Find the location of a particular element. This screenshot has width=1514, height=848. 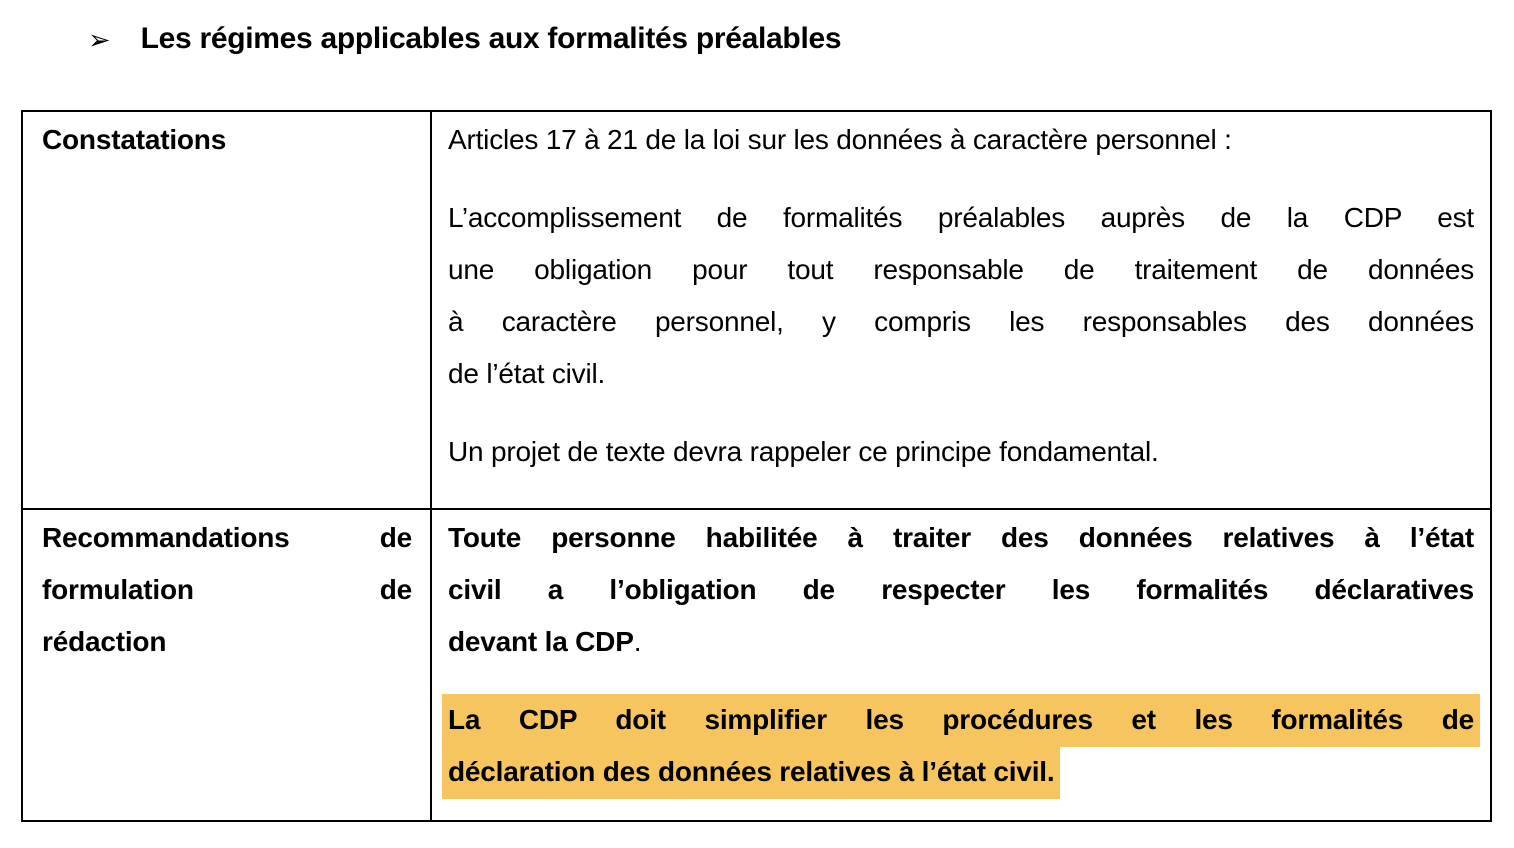

row-label: Constatations is located at coordinates (134, 139).